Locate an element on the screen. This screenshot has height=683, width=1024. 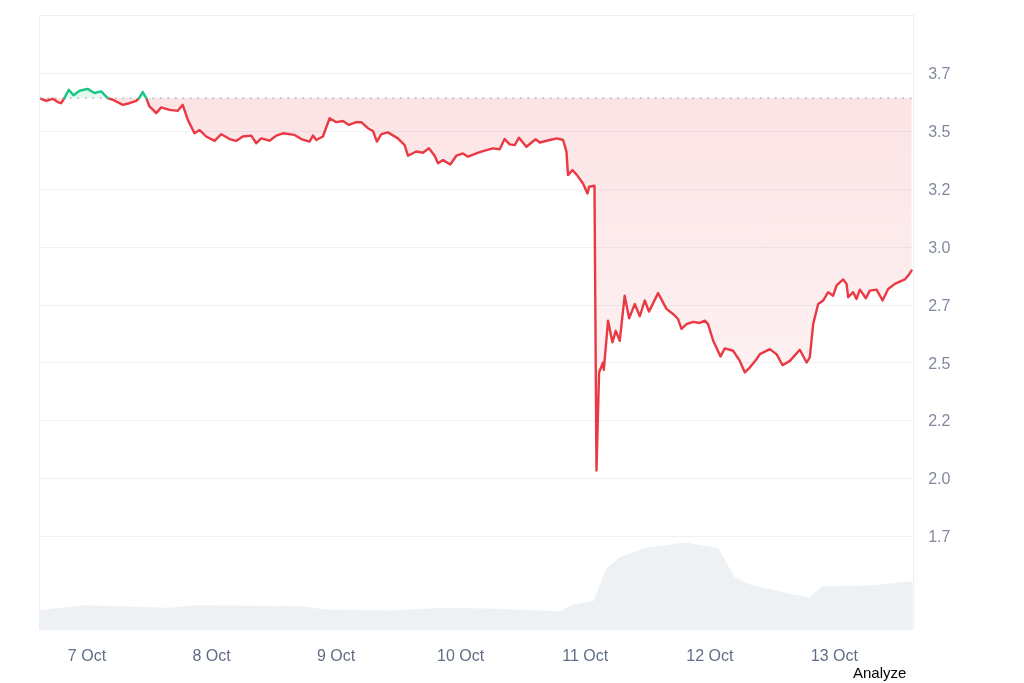
y-tick-label: 2.0 is located at coordinates (939, 479).